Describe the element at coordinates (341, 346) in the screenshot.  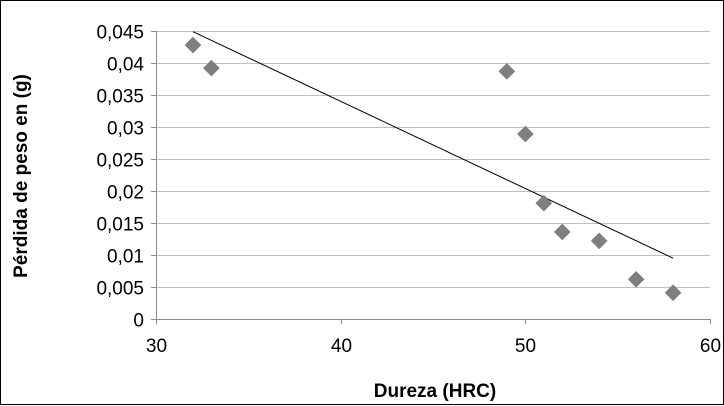
I see `x-tick-label: 40` at that location.